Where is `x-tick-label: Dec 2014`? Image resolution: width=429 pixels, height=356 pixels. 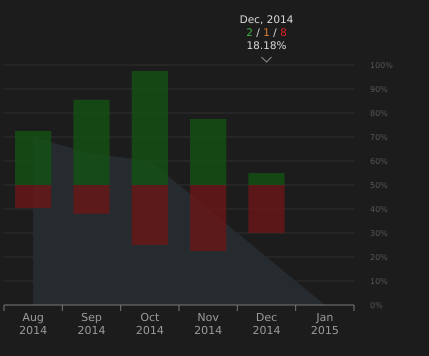 x-tick-label: Dec 2014 is located at coordinates (266, 324).